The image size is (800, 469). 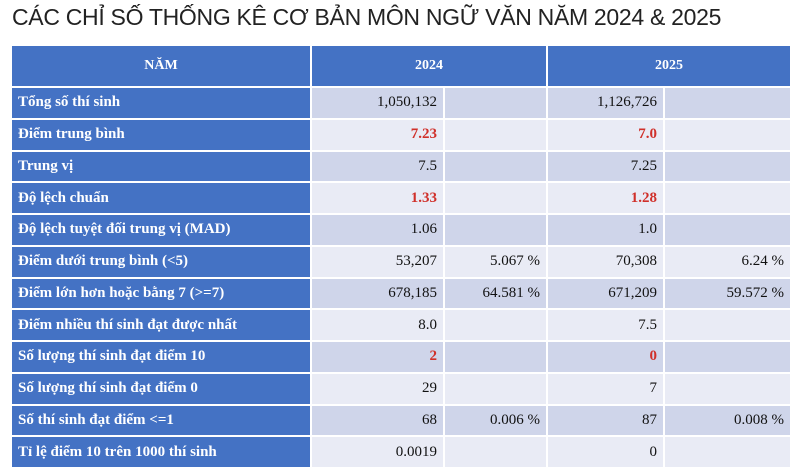 I want to click on value-cell: 0.008 %, so click(x=727, y=420).